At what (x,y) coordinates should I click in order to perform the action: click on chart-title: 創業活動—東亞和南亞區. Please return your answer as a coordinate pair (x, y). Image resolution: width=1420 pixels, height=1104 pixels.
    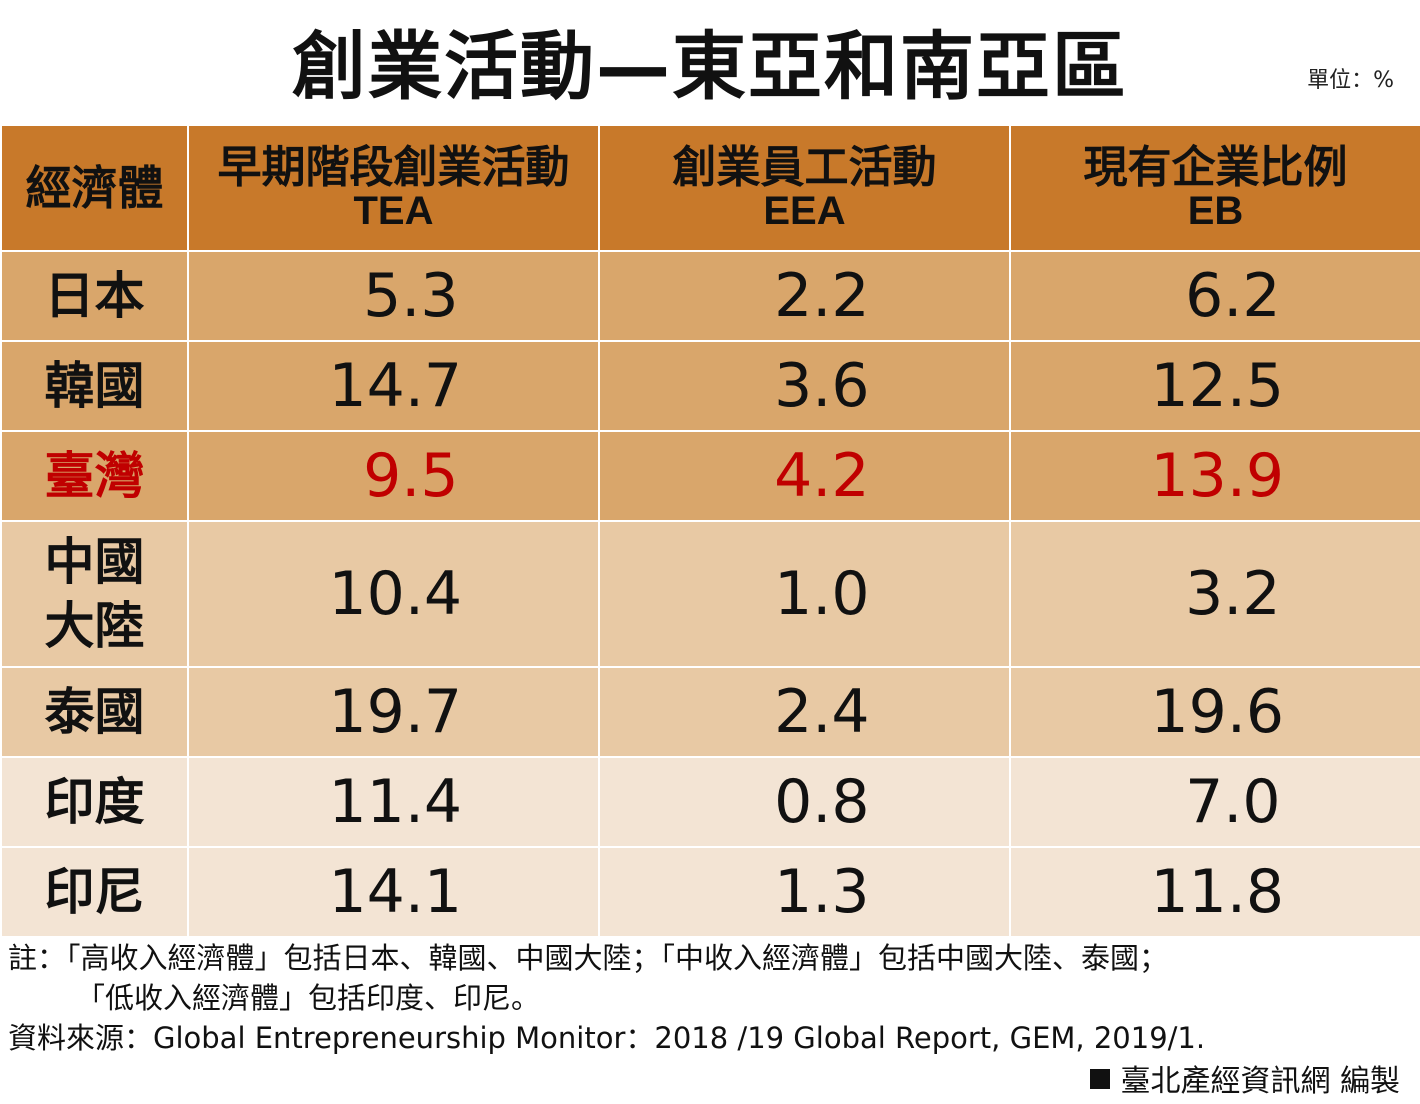
    Looking at the image, I should click on (710, 67).